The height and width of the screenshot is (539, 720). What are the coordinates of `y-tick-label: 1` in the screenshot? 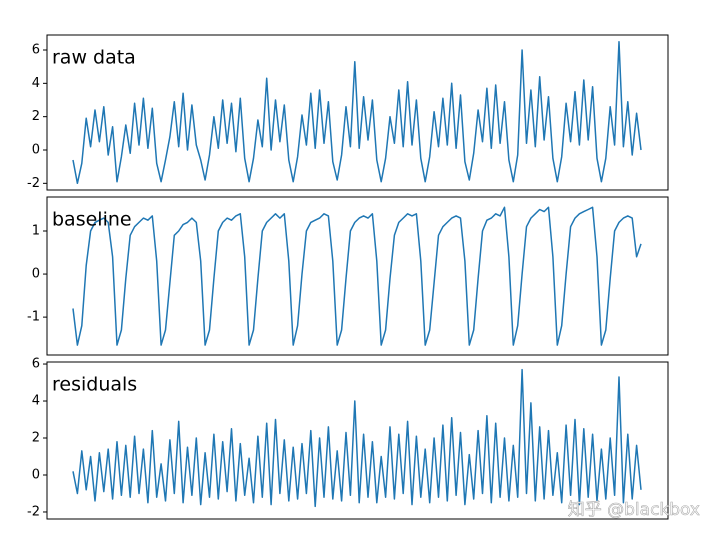 It's located at (36, 231).